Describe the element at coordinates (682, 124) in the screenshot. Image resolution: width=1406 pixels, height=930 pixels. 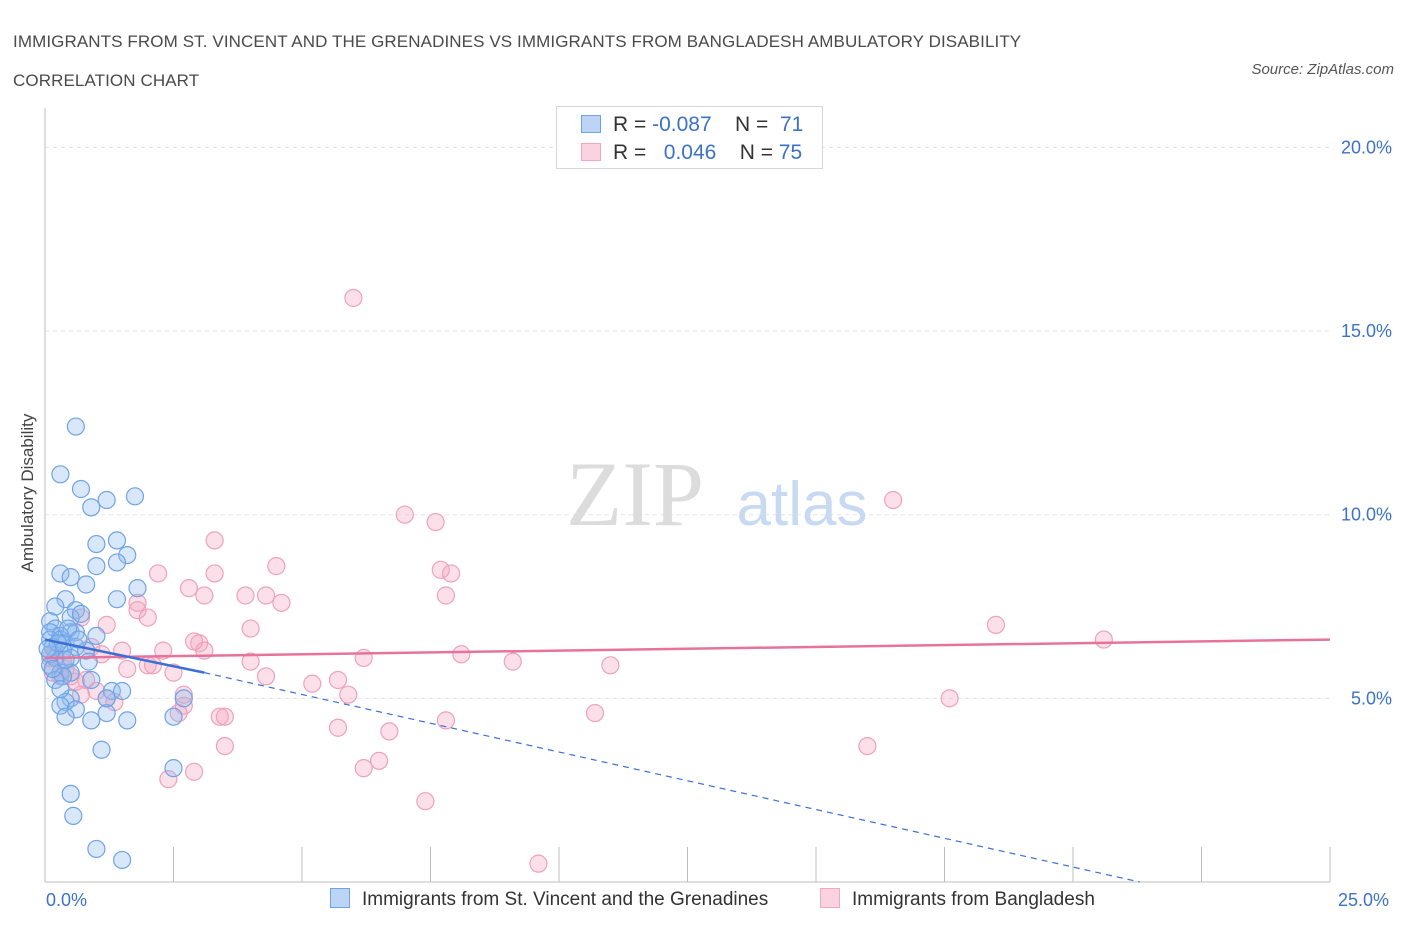
I see `legend-r-value-blue: -0.087` at that location.